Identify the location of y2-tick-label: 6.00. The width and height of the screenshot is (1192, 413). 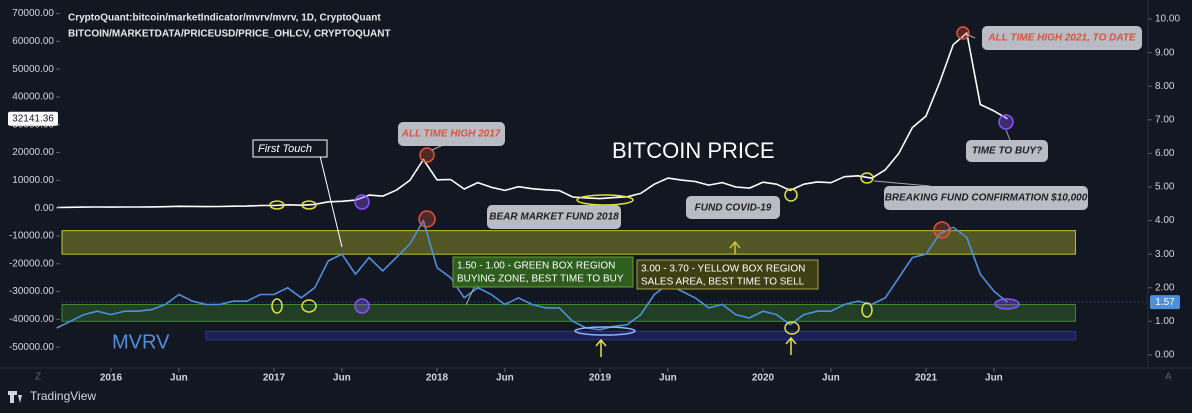
(1165, 153).